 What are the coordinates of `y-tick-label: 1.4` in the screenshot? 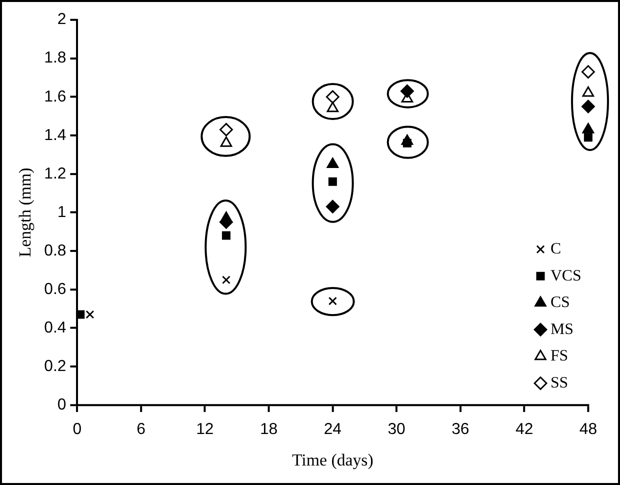 It's located at (55, 135).